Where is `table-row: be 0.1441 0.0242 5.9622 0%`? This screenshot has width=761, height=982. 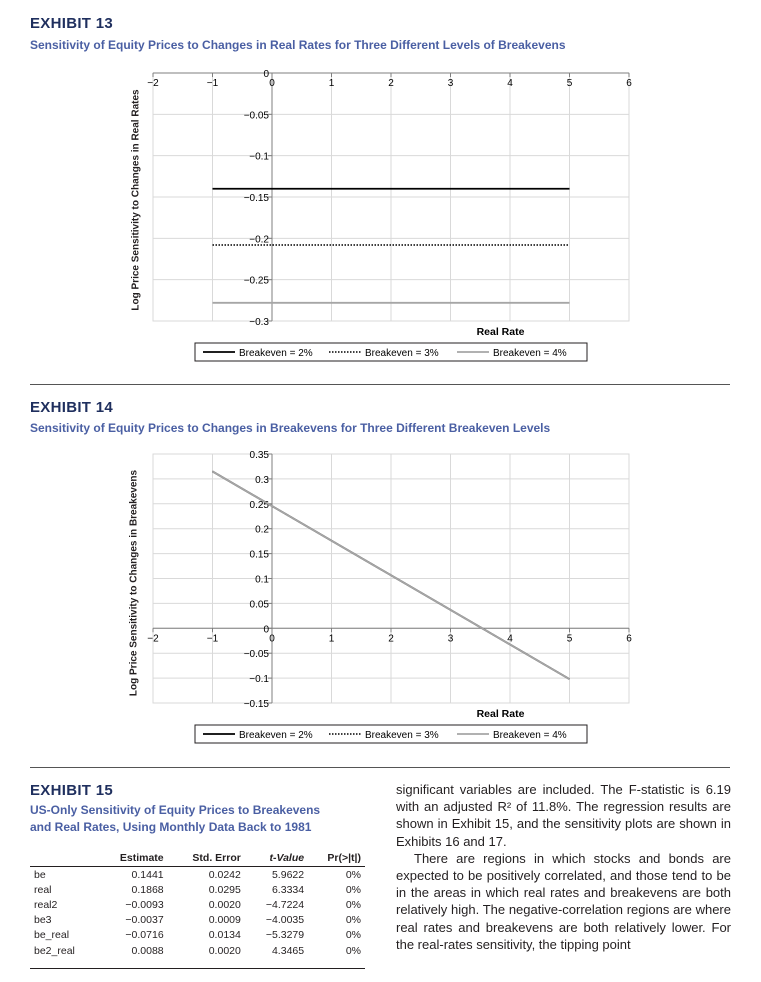 table-row: be 0.1441 0.0242 5.9622 0% is located at coordinates (197, 875).